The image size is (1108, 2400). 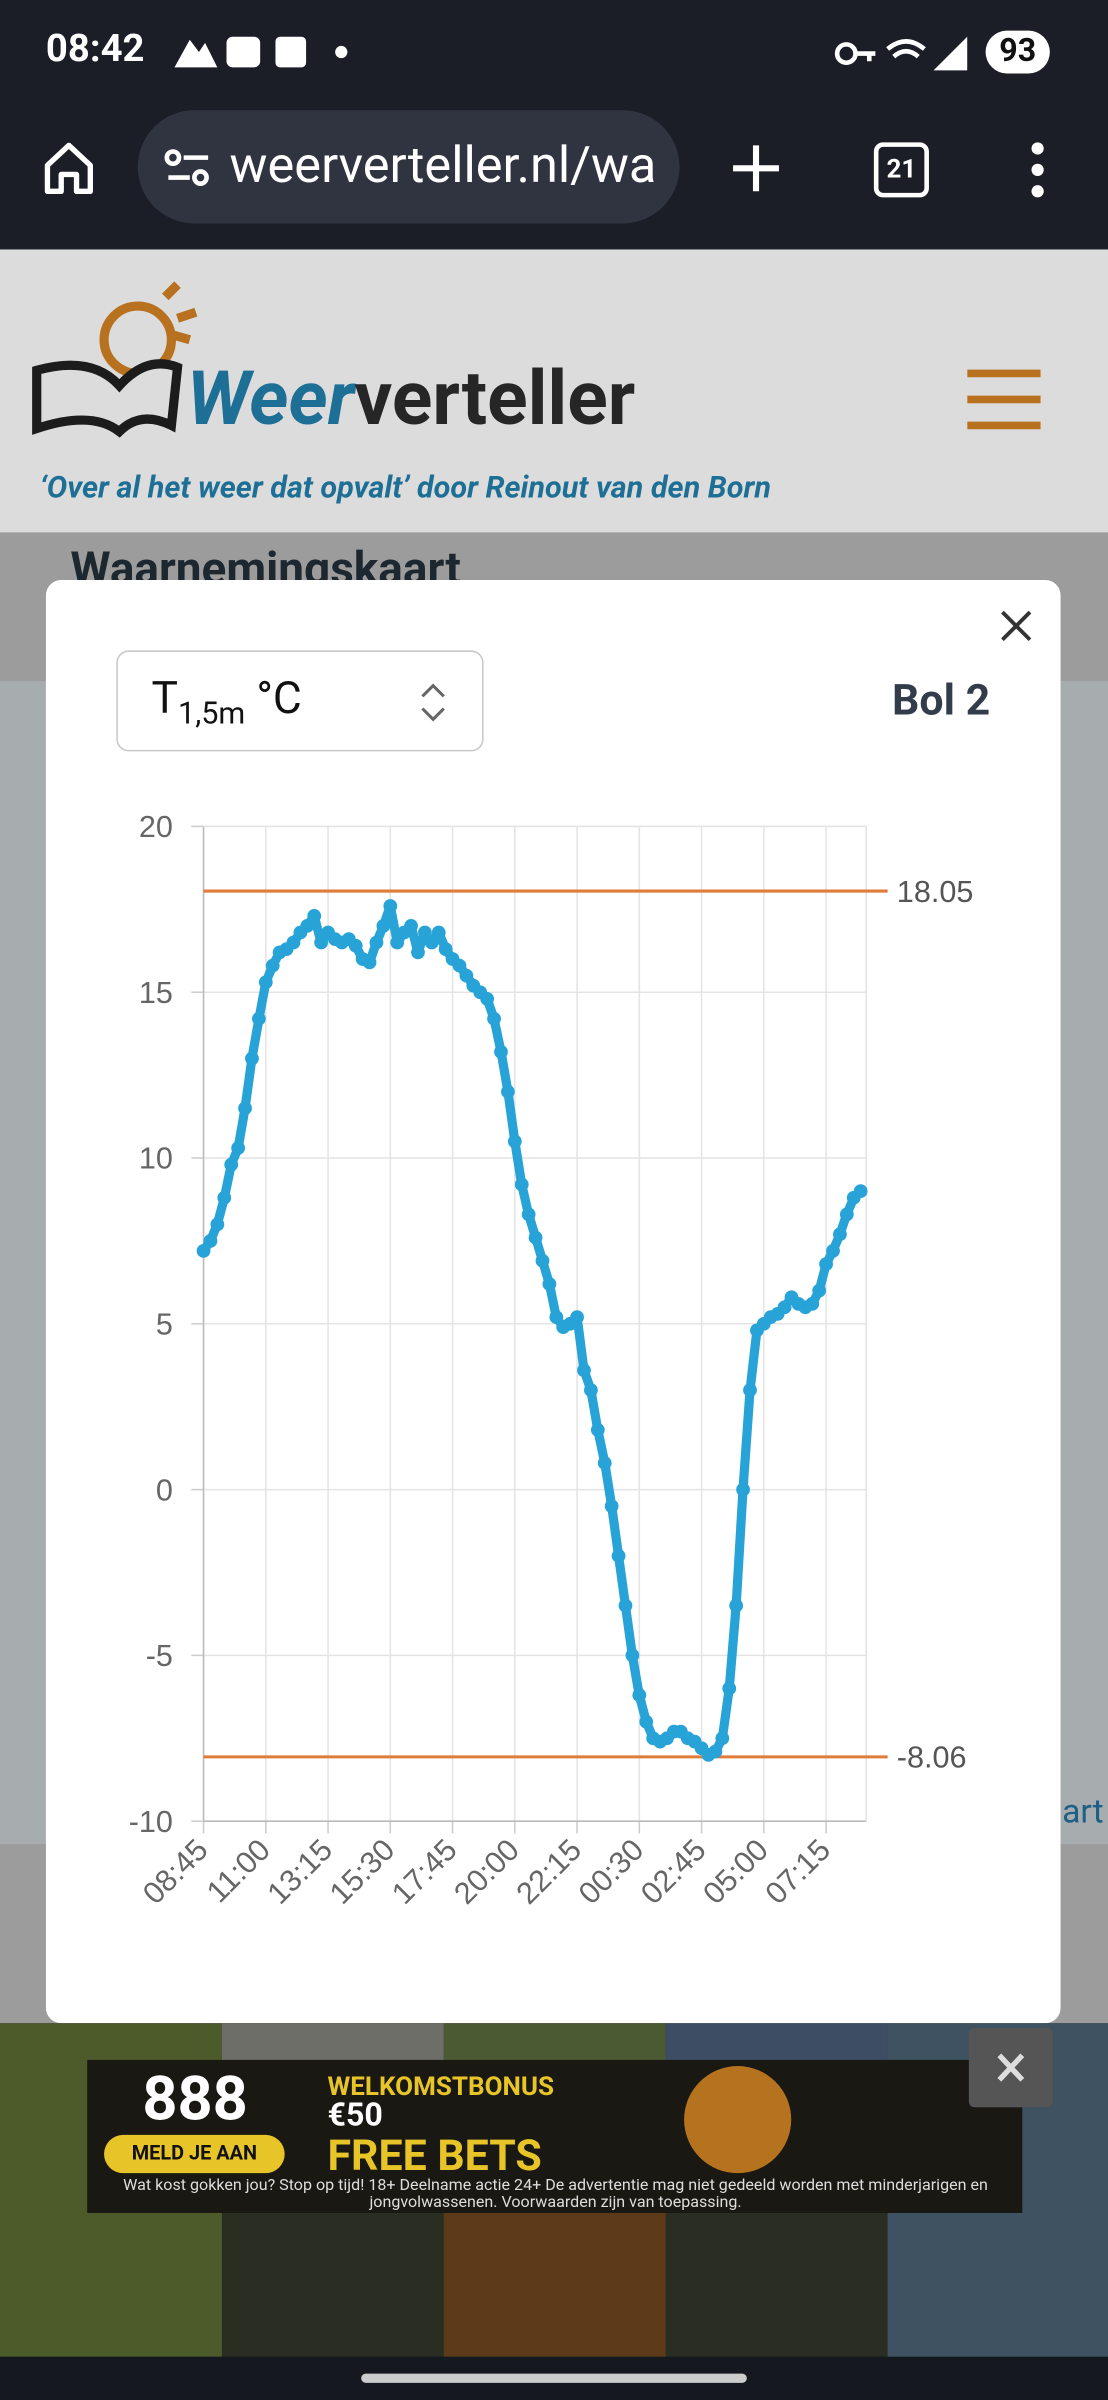 I want to click on y-tick-label: 0, so click(x=164, y=1490).